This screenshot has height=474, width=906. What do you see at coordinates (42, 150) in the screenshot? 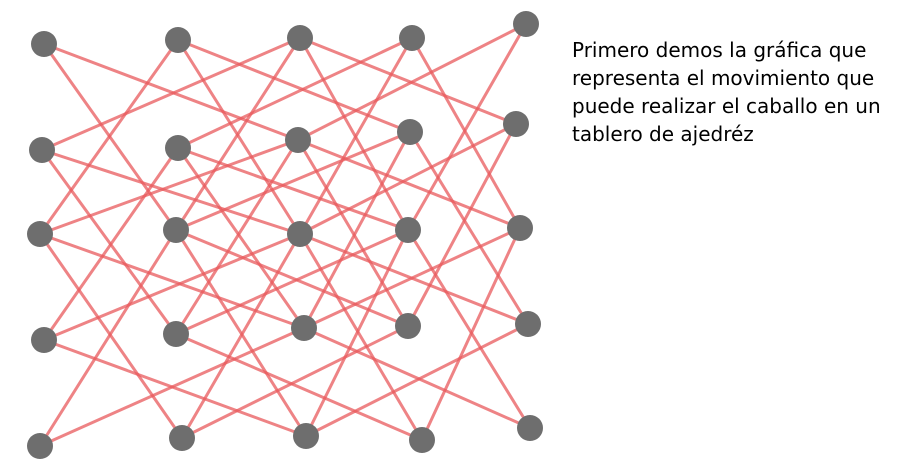
I see `graph-node-r1-c0` at bounding box center [42, 150].